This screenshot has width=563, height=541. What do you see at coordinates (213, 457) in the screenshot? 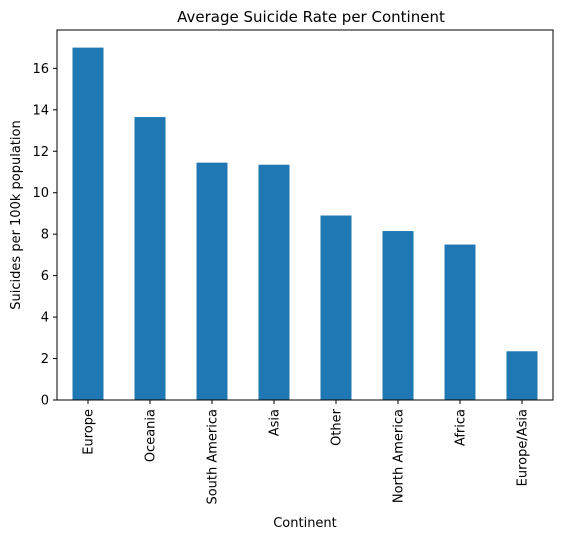
I see `x-tick-label: South America` at bounding box center [213, 457].